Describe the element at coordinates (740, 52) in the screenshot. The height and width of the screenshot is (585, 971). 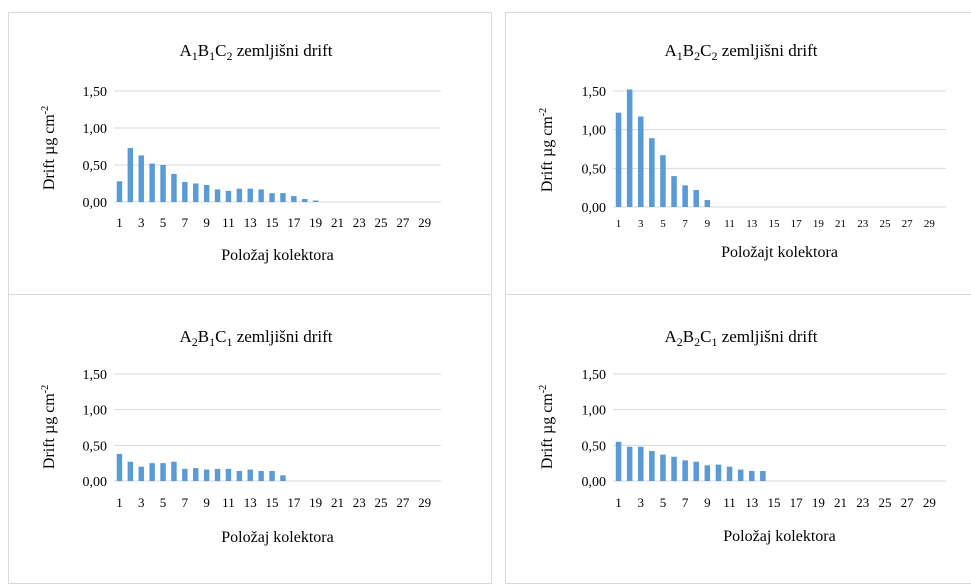
I see `chart-title: A1B2C2 zemljišni drift` at that location.